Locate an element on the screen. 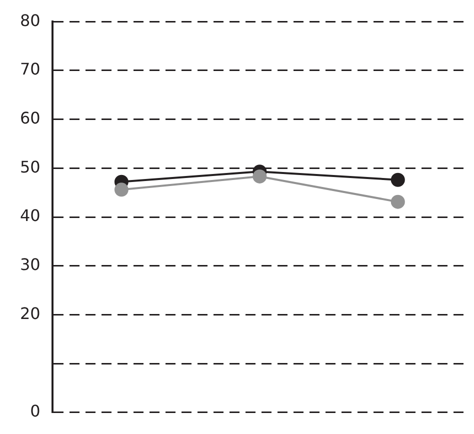 This screenshot has width=474, height=434. y-tick-label: 30 is located at coordinates (30, 264).